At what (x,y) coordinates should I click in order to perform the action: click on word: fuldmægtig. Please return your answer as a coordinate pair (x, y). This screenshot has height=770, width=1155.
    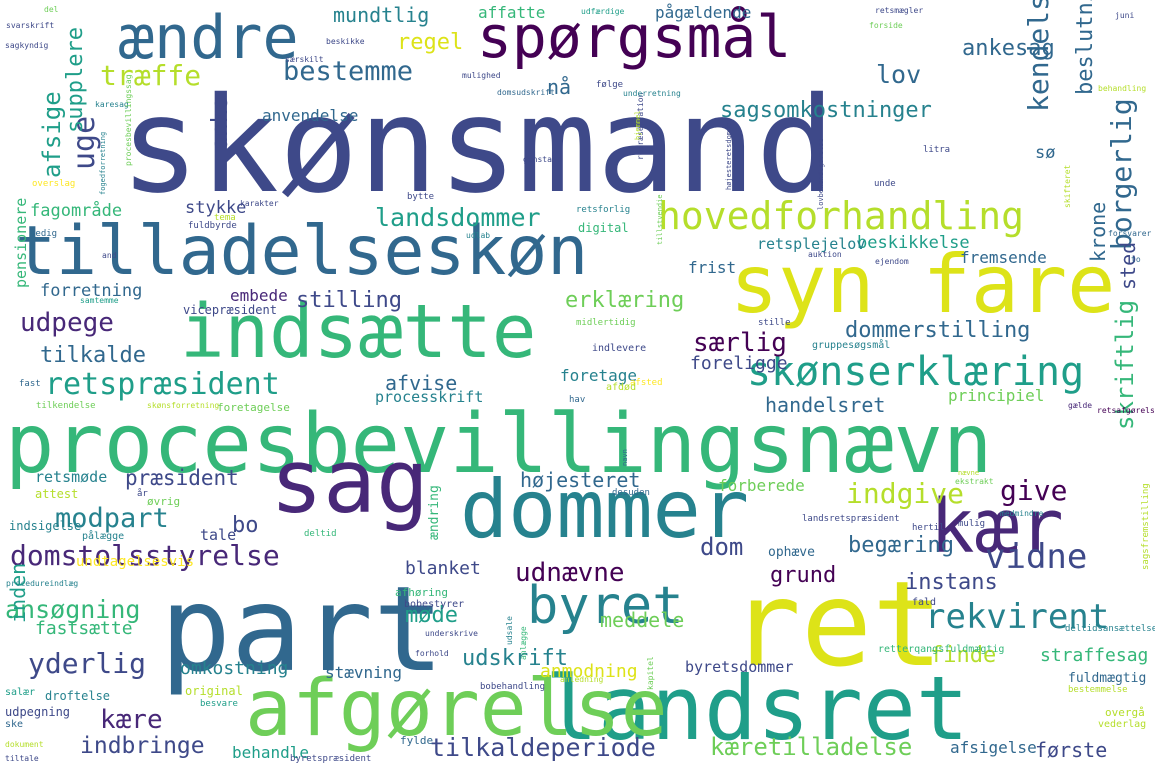
    Looking at the image, I should click on (1107, 678).